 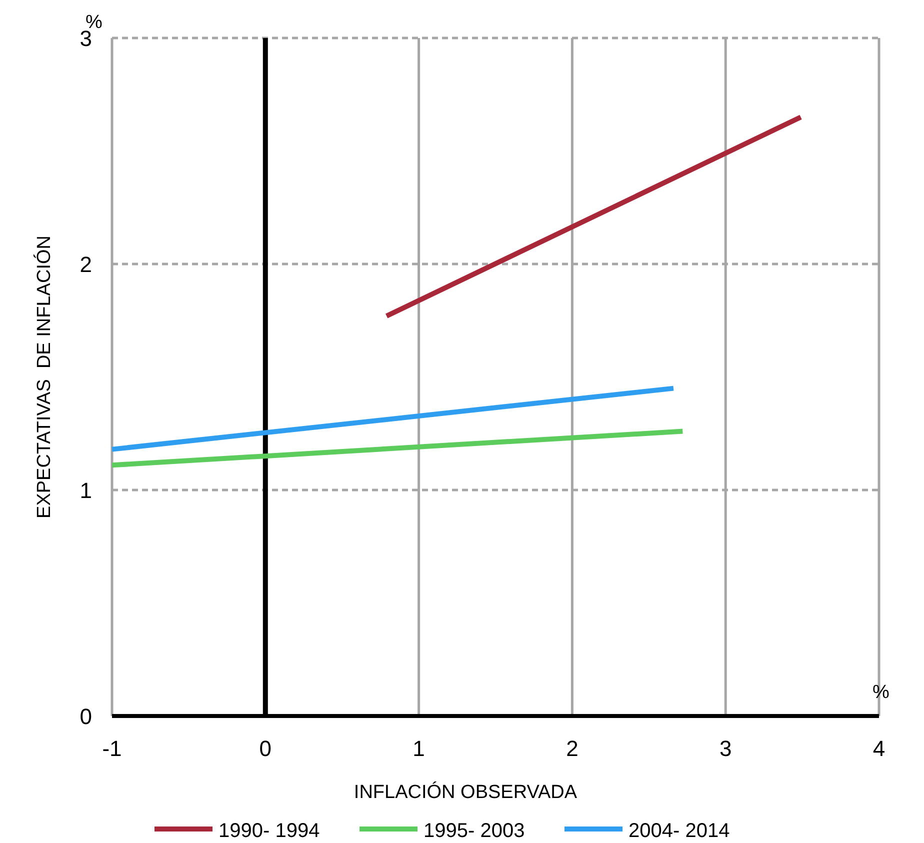 I want to click on y-tick-label: 1, so click(x=86, y=490).